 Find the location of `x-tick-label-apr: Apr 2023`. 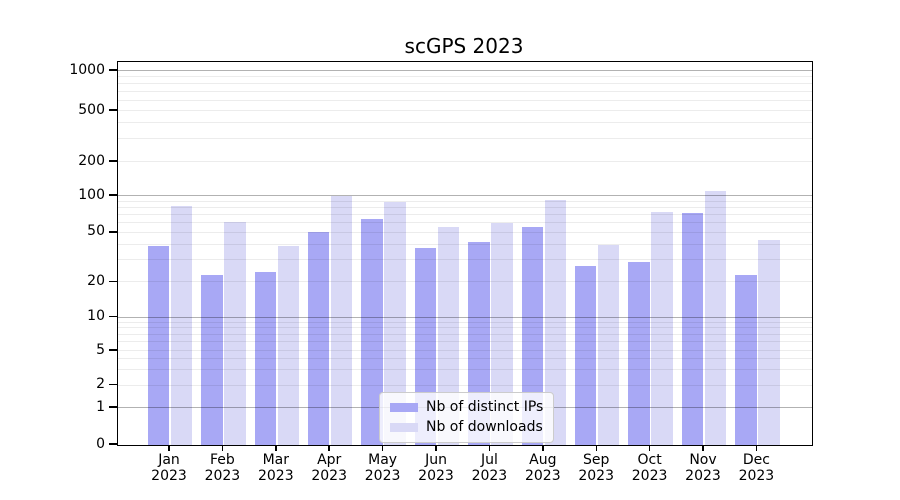

x-tick-label-apr: Apr 2023 is located at coordinates (329, 468).